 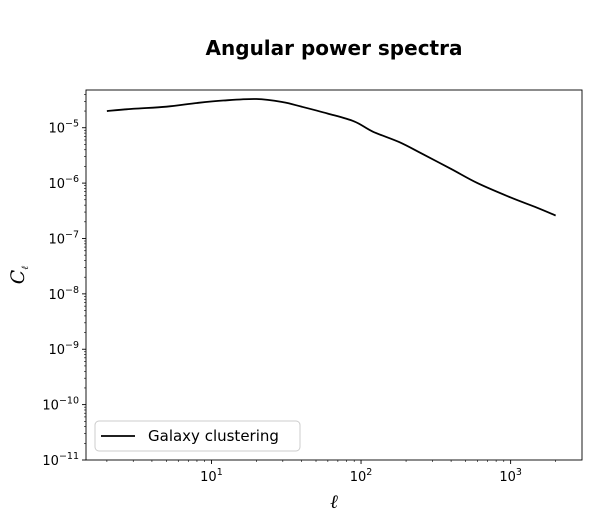 I want to click on x-tick-label: 10¹, so click(x=211, y=476).